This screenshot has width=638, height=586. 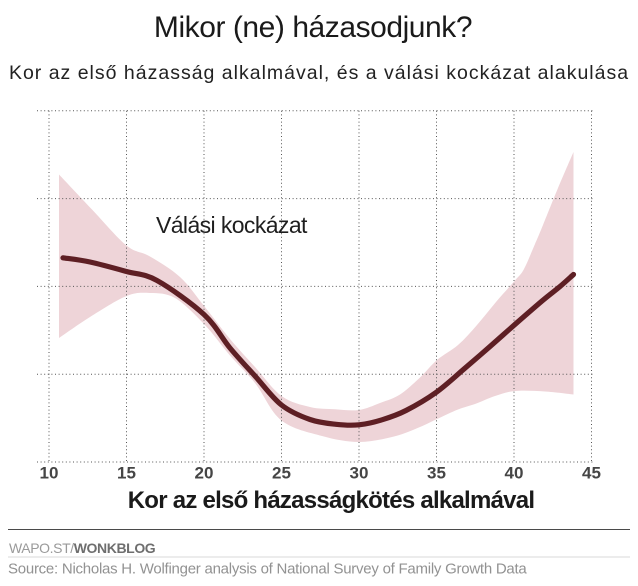 What do you see at coordinates (359, 473) in the screenshot?
I see `svg-text: 30` at bounding box center [359, 473].